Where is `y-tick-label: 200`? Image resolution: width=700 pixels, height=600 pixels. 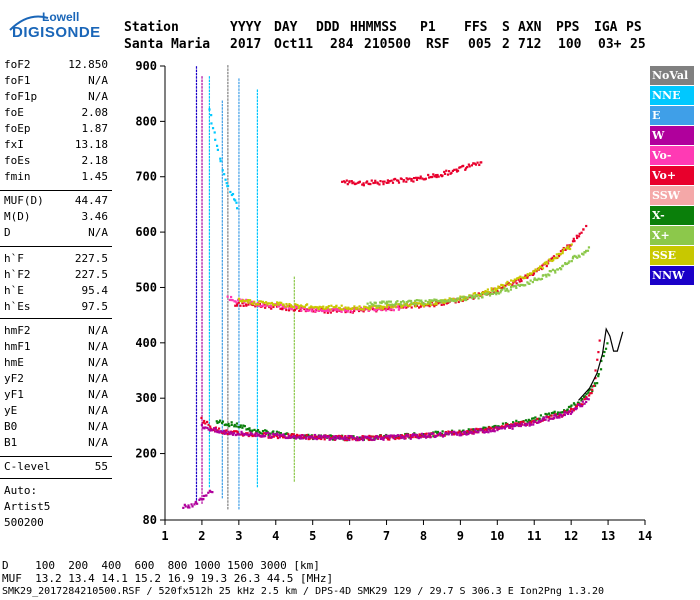 y-tick-label: 200 is located at coordinates (146, 454).